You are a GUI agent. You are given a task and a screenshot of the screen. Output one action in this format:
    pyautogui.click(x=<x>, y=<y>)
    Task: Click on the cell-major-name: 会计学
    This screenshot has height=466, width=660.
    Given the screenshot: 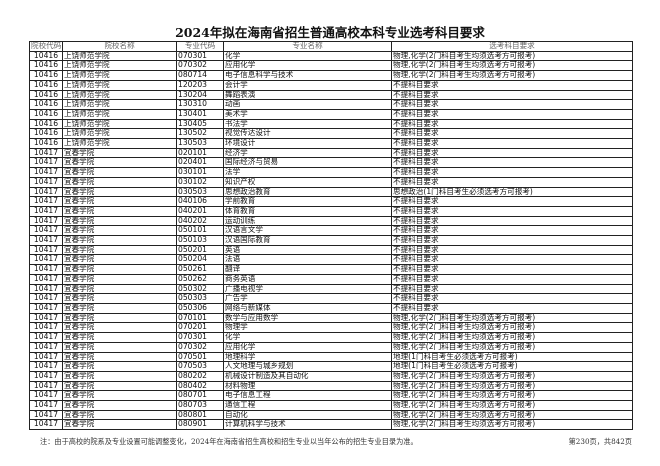 What is the action you would take?
    pyautogui.click(x=307, y=85)
    